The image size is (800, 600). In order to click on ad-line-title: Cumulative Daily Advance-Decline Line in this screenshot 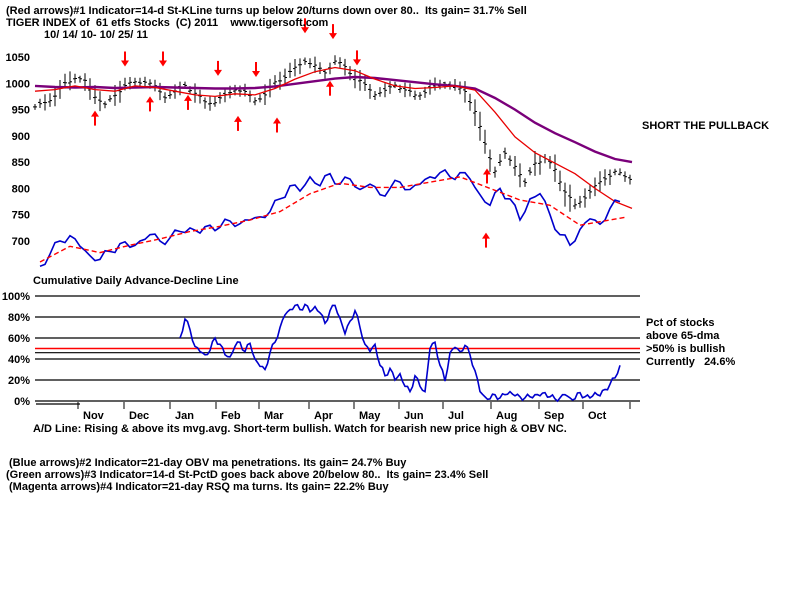, I will do `click(136, 281)`.